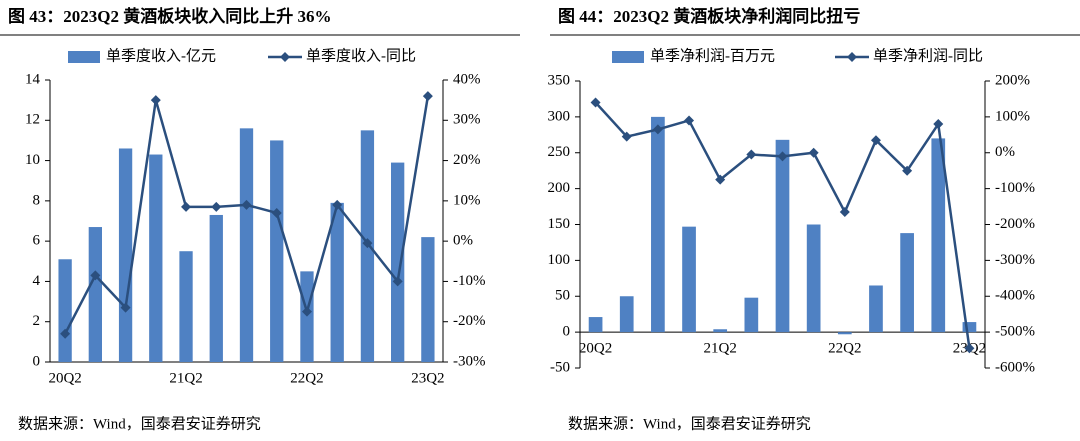  Describe the element at coordinates (559, 80) in the screenshot. I see `y-tick-label: 350` at that location.